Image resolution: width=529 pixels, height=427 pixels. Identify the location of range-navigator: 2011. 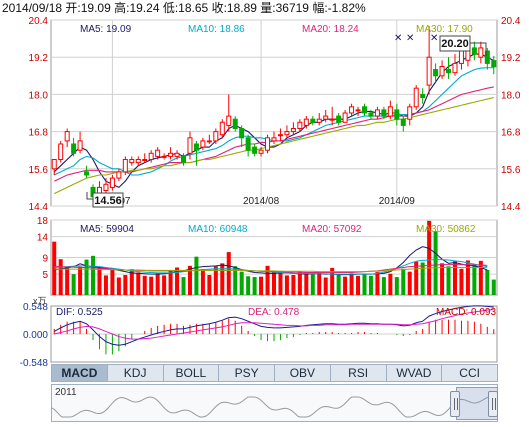
(274, 403).